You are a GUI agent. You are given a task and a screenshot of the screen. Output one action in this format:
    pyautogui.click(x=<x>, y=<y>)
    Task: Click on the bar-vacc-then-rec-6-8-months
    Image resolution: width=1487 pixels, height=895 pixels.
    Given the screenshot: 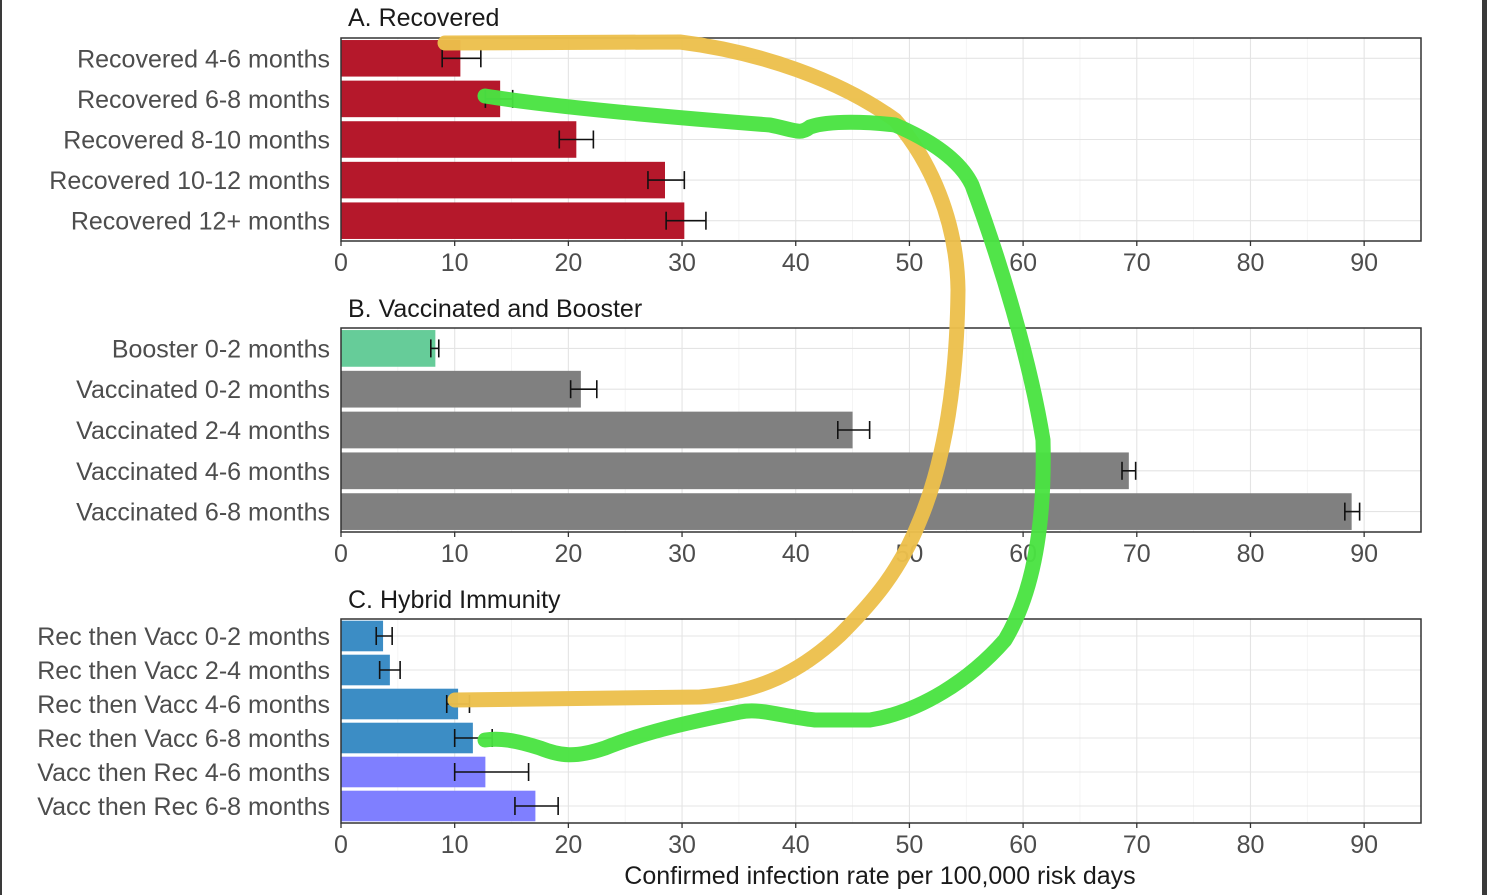 What is the action you would take?
    pyautogui.click(x=438, y=806)
    